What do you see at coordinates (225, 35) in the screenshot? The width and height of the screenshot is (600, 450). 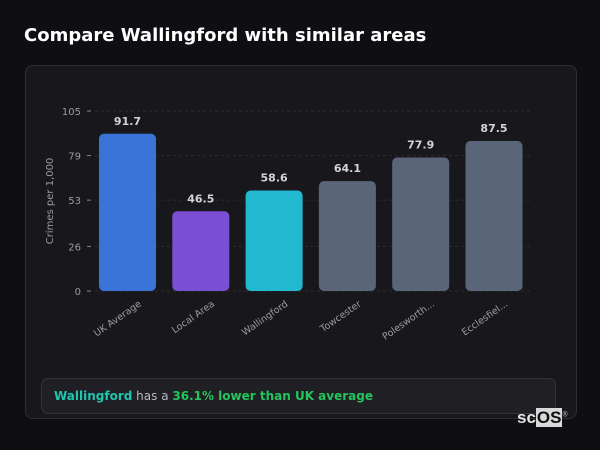 I see `page-title: Compare Wallingford with similar areas` at bounding box center [225, 35].